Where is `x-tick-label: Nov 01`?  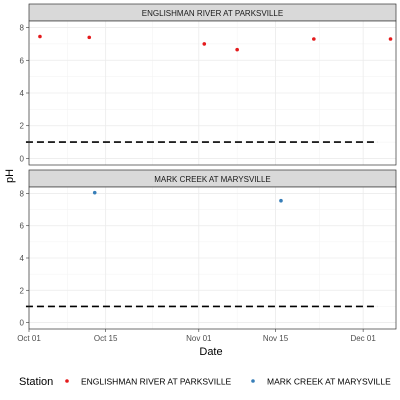
x-tick-label: Nov 01 is located at coordinates (199, 338).